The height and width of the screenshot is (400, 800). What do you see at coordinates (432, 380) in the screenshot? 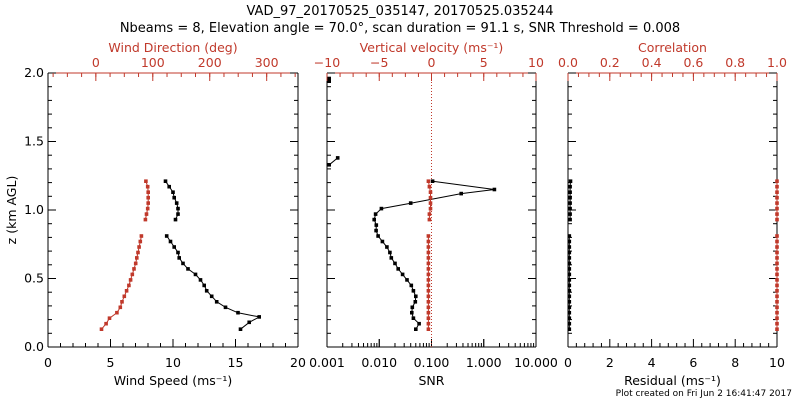
I see `x-axis-label: SNR` at bounding box center [432, 380].